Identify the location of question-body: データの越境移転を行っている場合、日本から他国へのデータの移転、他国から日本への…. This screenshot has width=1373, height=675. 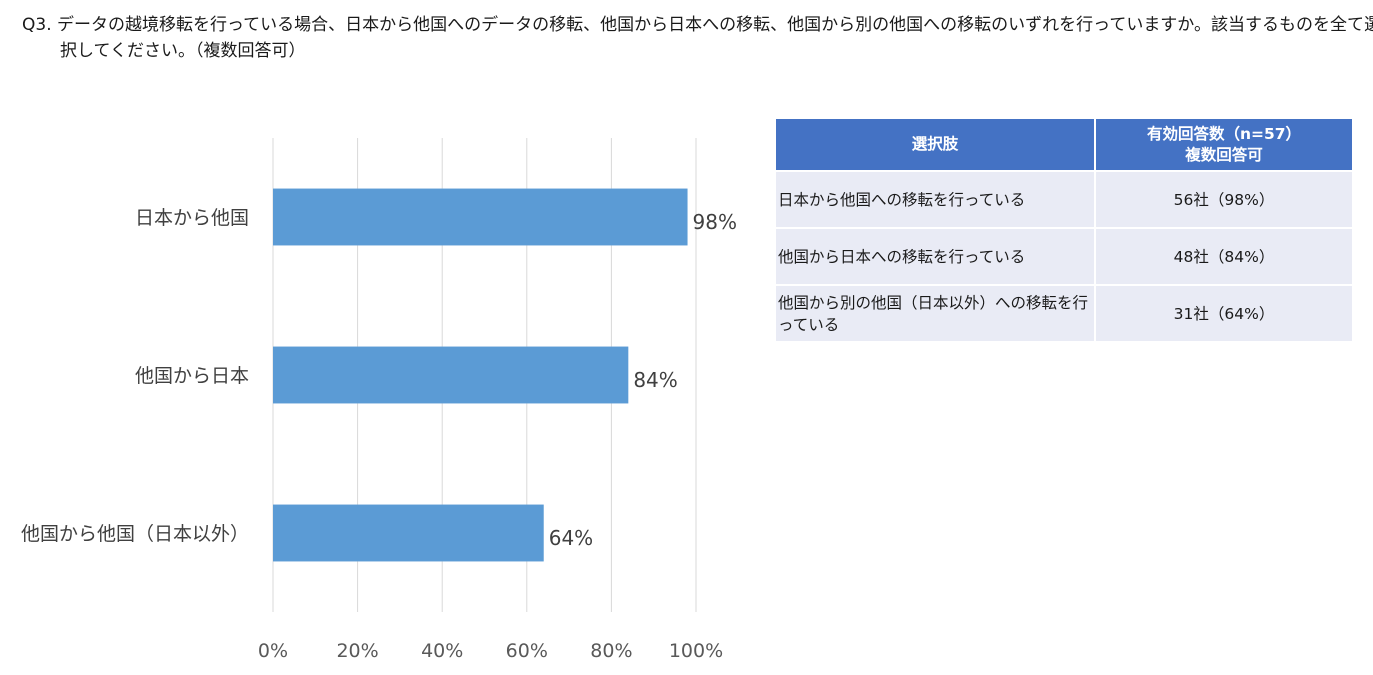
(715, 38).